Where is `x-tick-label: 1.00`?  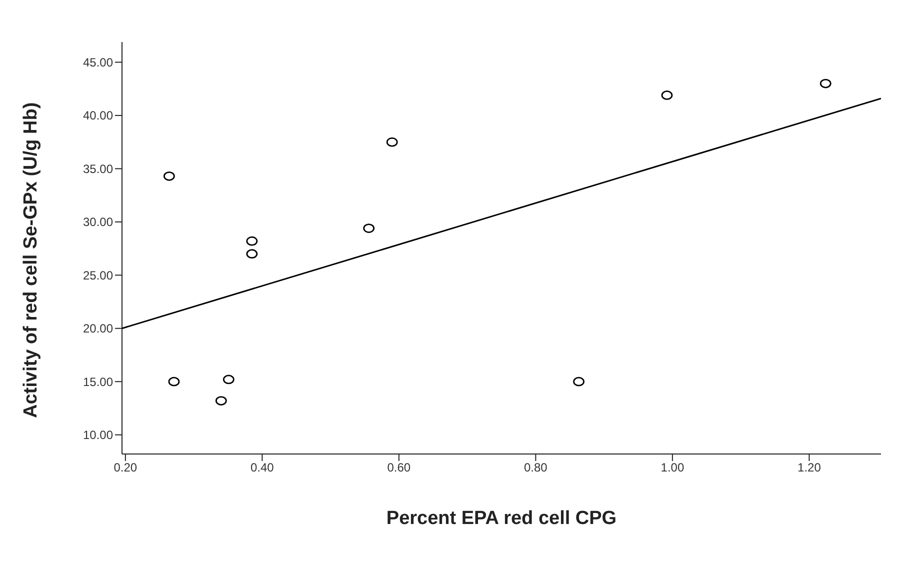 x-tick-label: 1.00 is located at coordinates (672, 467).